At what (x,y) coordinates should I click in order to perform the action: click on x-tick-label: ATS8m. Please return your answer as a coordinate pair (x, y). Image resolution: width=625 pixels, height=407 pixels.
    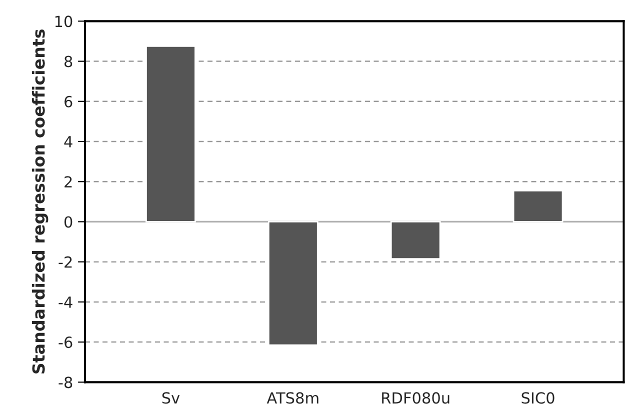
    Looking at the image, I should click on (292, 398).